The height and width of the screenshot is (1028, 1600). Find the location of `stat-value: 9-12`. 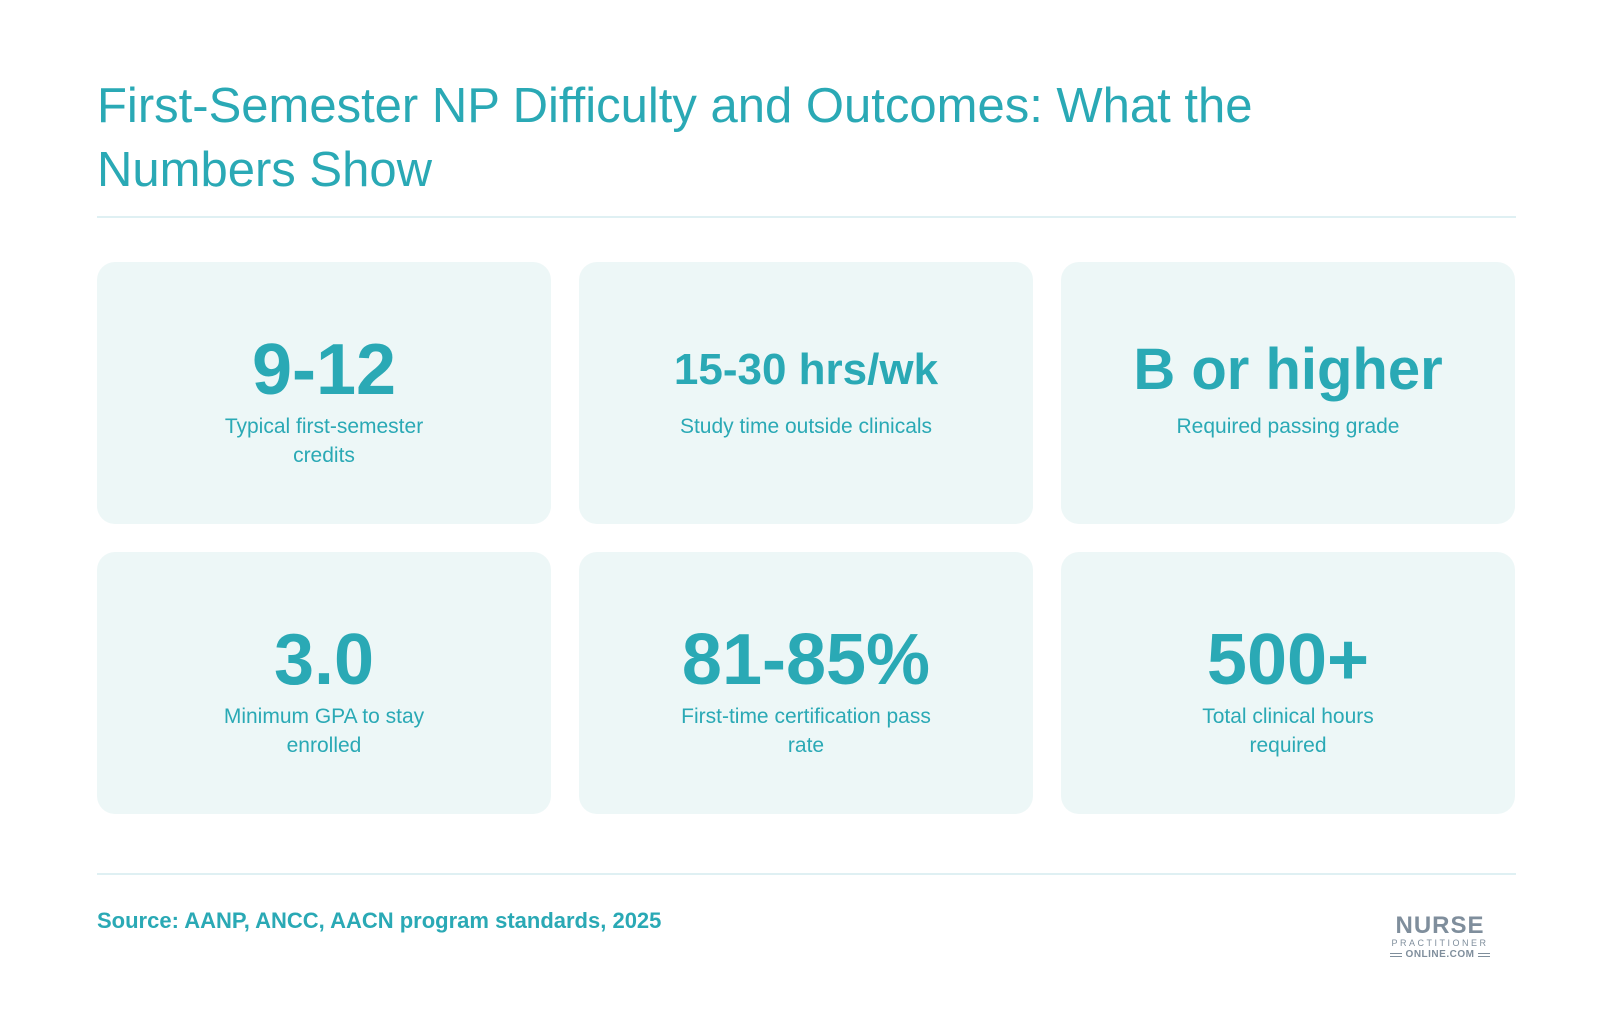

stat-value: 9-12 is located at coordinates (324, 370).